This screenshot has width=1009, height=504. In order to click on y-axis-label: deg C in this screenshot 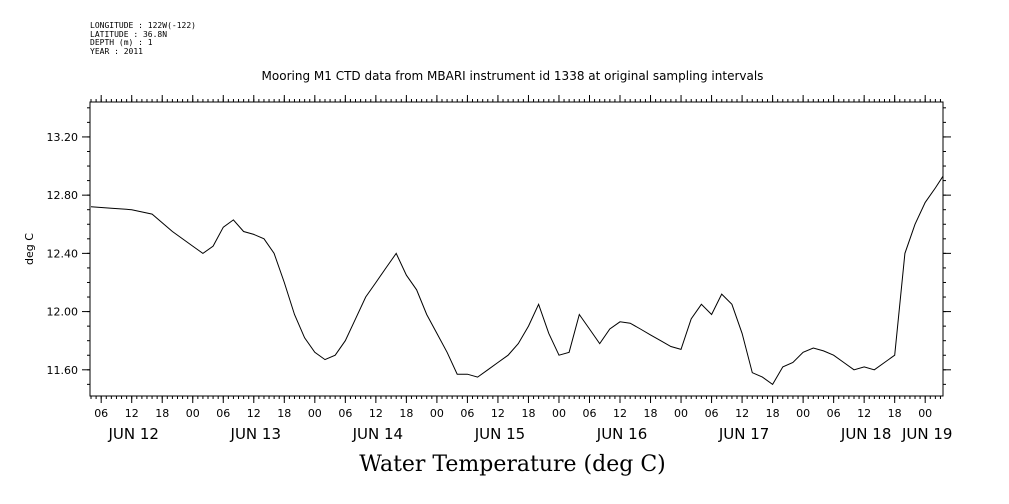, I will do `click(29, 249)`.